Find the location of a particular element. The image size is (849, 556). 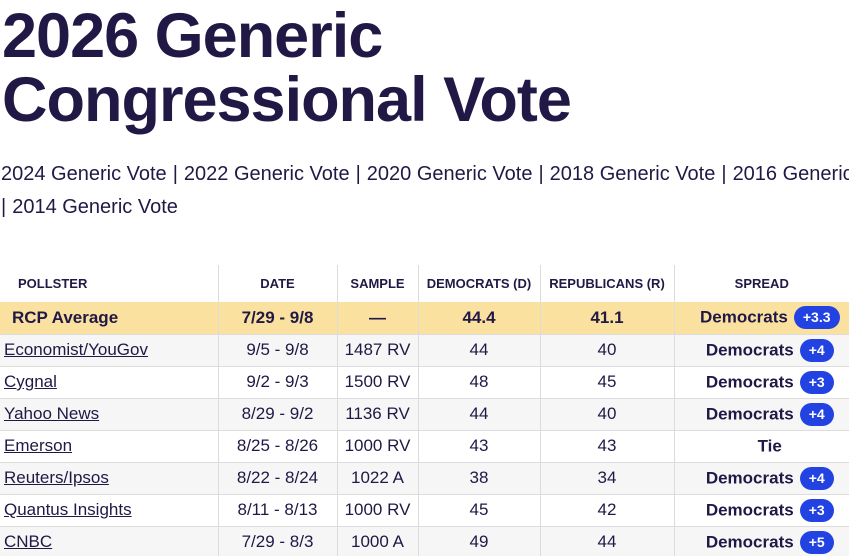

democrats-value: 45 is located at coordinates (479, 510).